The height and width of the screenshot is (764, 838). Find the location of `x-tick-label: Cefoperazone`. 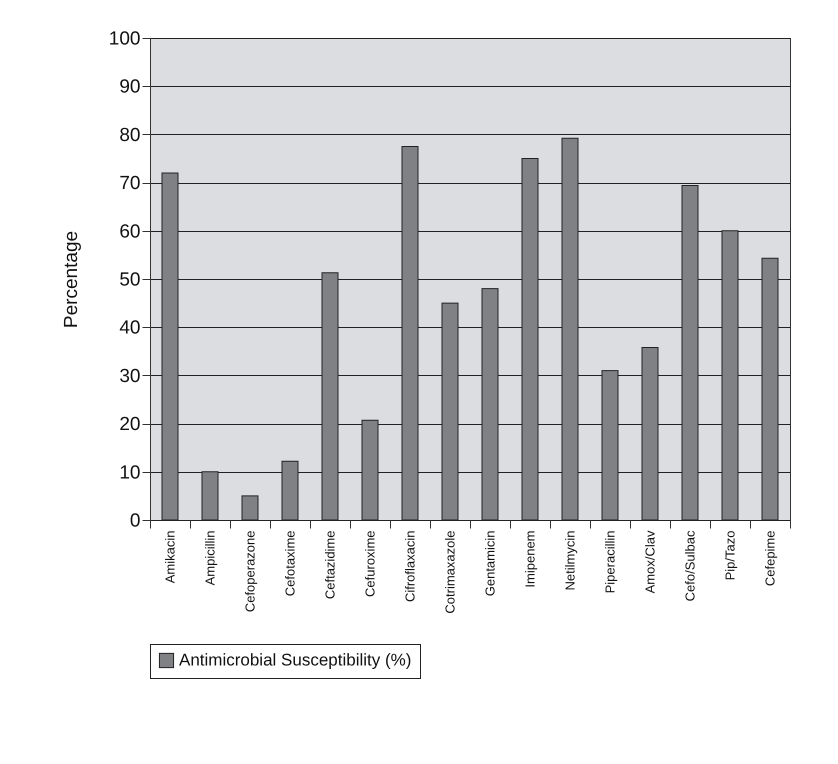

x-tick-label: Cefoperazone is located at coordinates (250, 571).